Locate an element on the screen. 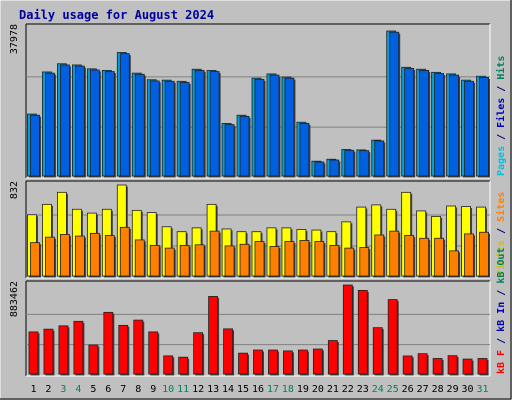  x-tick-label: 3 is located at coordinates (63, 389).